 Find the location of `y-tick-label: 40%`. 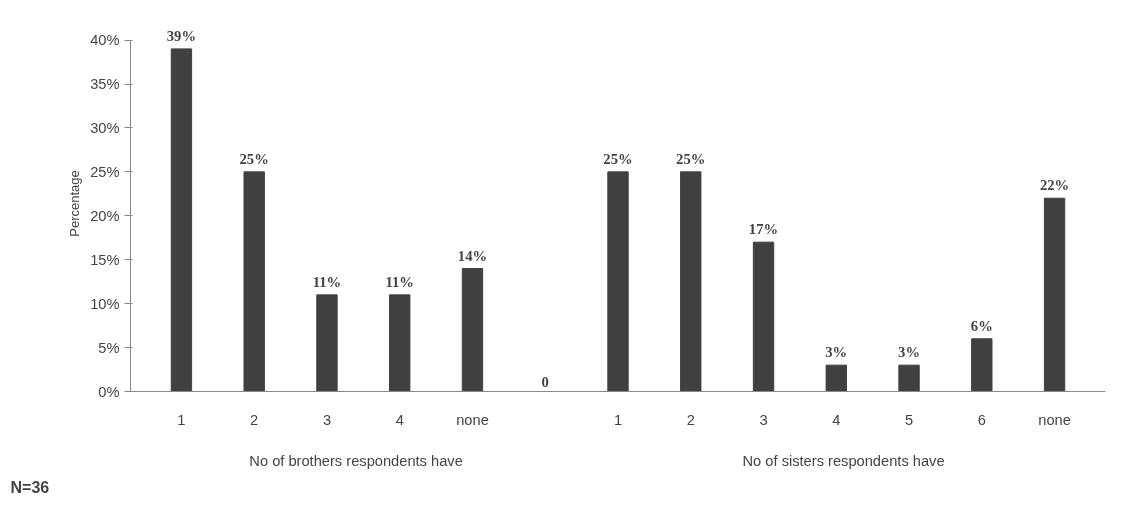

y-tick-label: 40% is located at coordinates (105, 40).